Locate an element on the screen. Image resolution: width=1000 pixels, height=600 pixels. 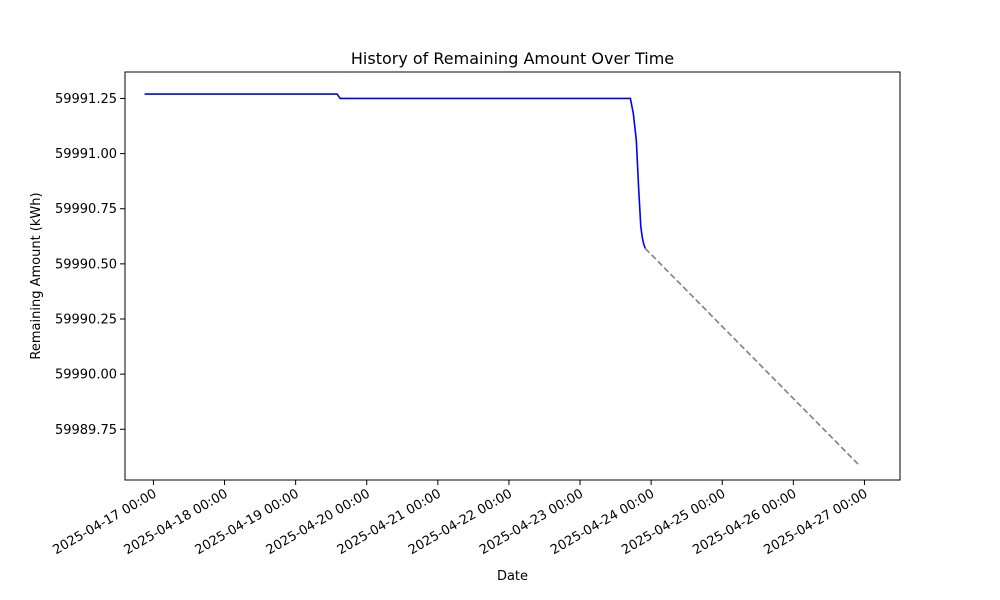
y-tick-label: 59991.25 is located at coordinates (86, 99).